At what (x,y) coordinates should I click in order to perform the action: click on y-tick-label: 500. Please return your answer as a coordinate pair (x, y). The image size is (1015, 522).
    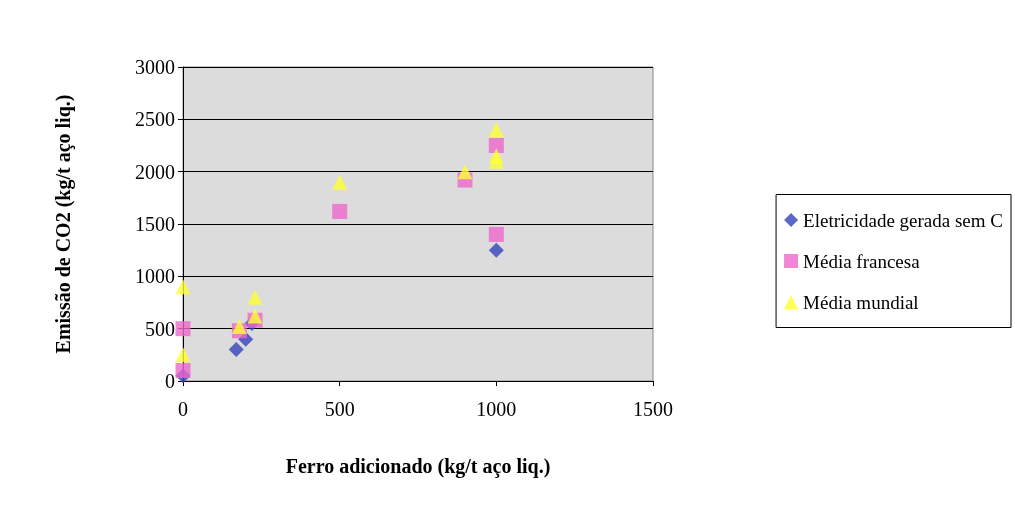
    Looking at the image, I should click on (160, 328).